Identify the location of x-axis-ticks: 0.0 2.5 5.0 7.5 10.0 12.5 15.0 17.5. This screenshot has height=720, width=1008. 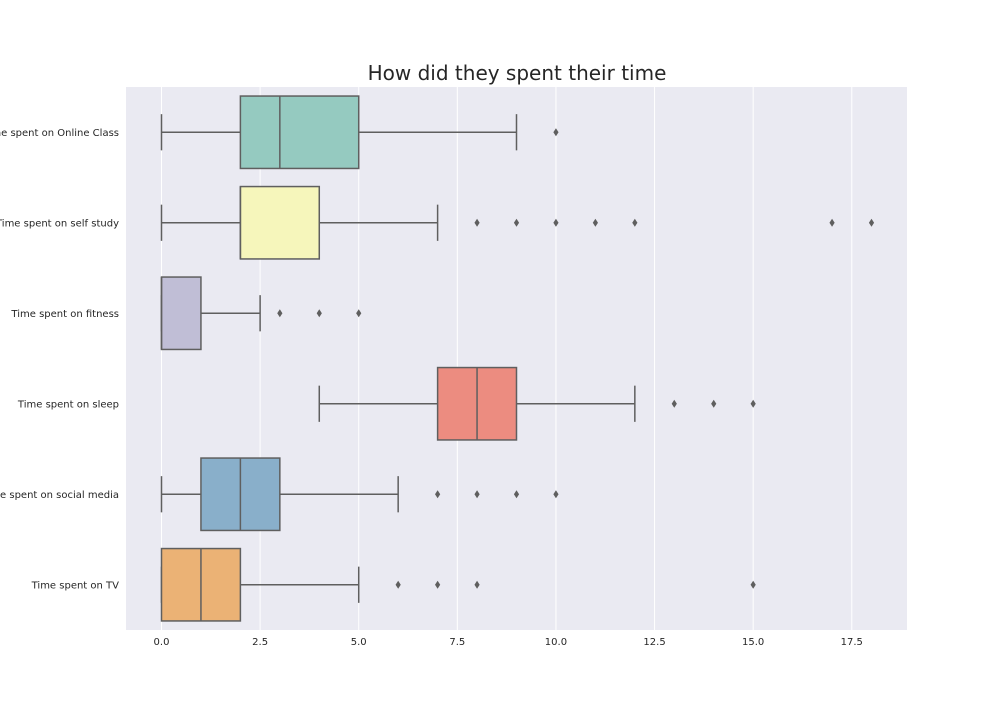
(508, 642).